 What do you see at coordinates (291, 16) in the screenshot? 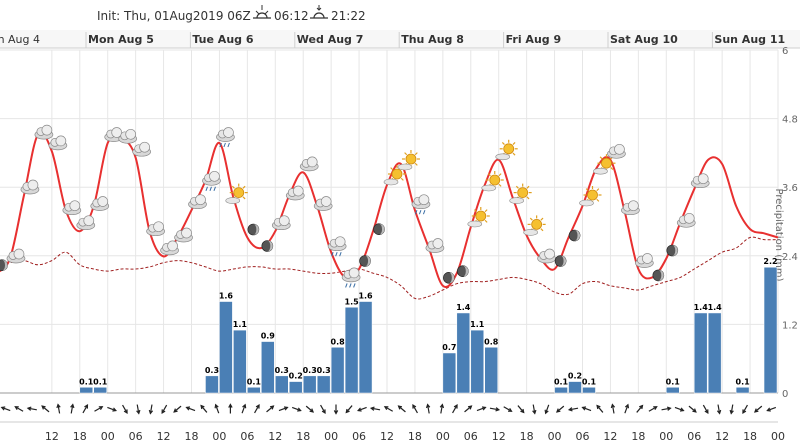
I see `sunrise-time: 06:12` at bounding box center [291, 16].